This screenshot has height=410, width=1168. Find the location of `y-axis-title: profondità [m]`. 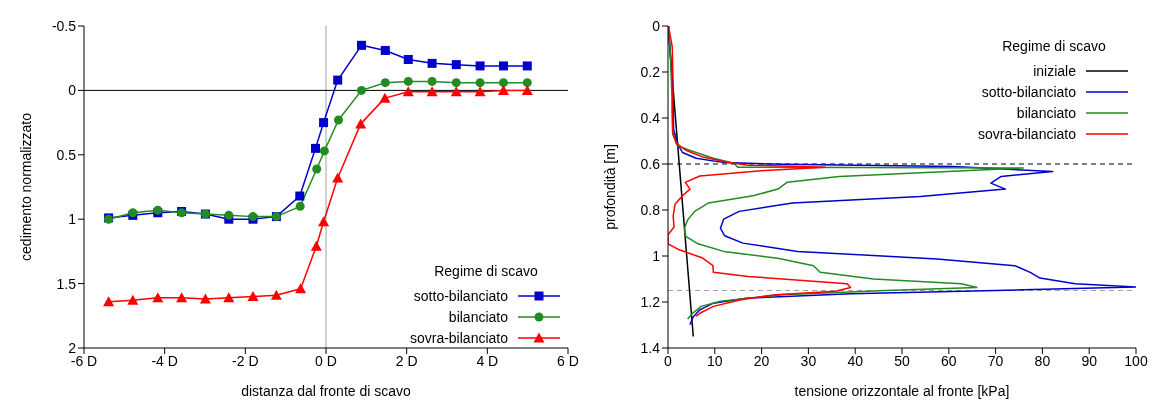

y-axis-title: profondità [m] is located at coordinates (609, 187).